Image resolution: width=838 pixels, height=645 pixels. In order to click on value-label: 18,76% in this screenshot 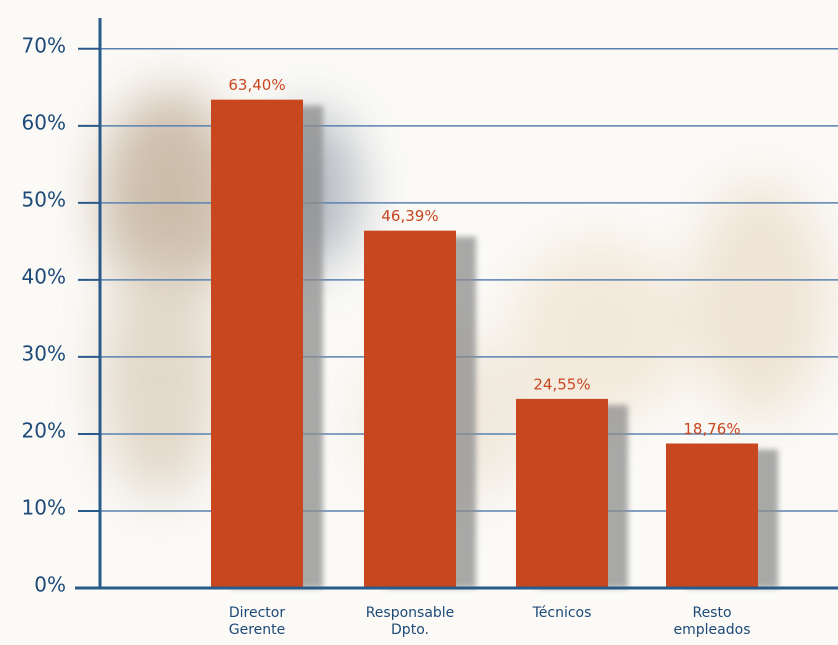, I will do `click(711, 429)`.